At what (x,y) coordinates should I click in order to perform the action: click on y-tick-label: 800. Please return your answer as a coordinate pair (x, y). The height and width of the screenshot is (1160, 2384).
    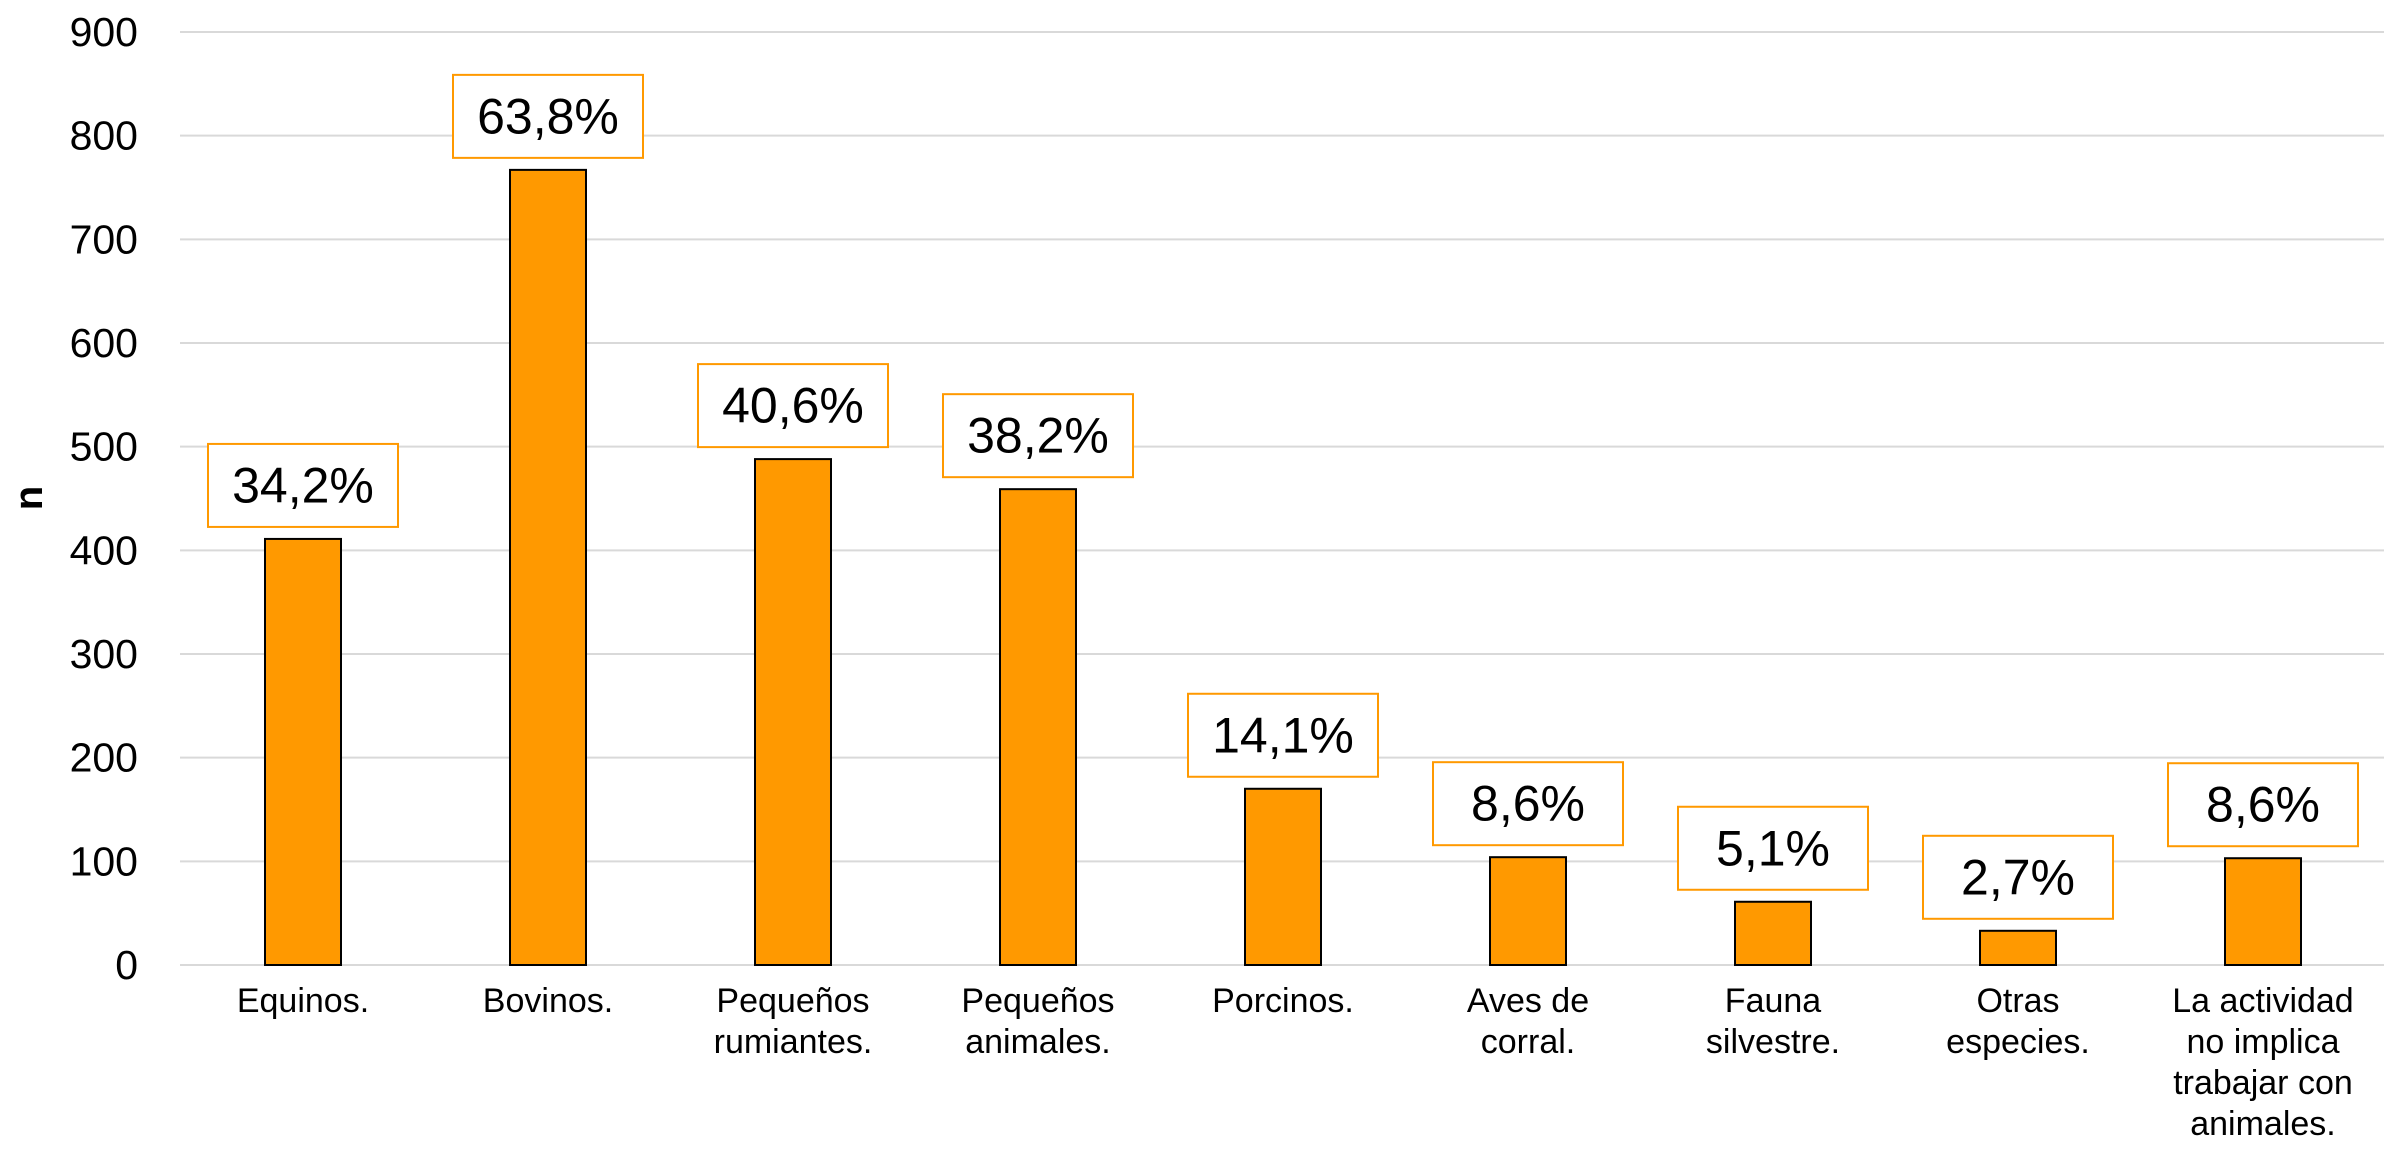
    Looking at the image, I should click on (104, 136).